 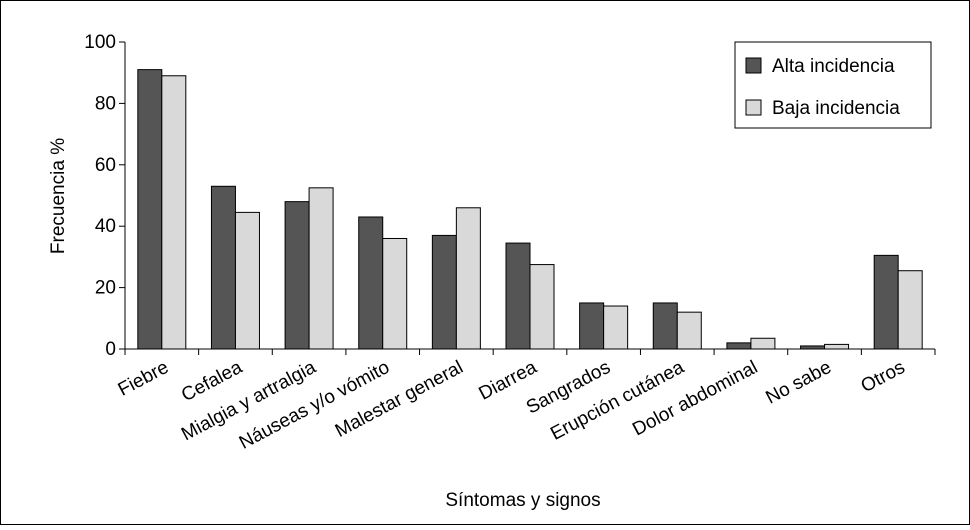 What do you see at coordinates (105, 103) in the screenshot?
I see `y-tick-label: 80` at bounding box center [105, 103].